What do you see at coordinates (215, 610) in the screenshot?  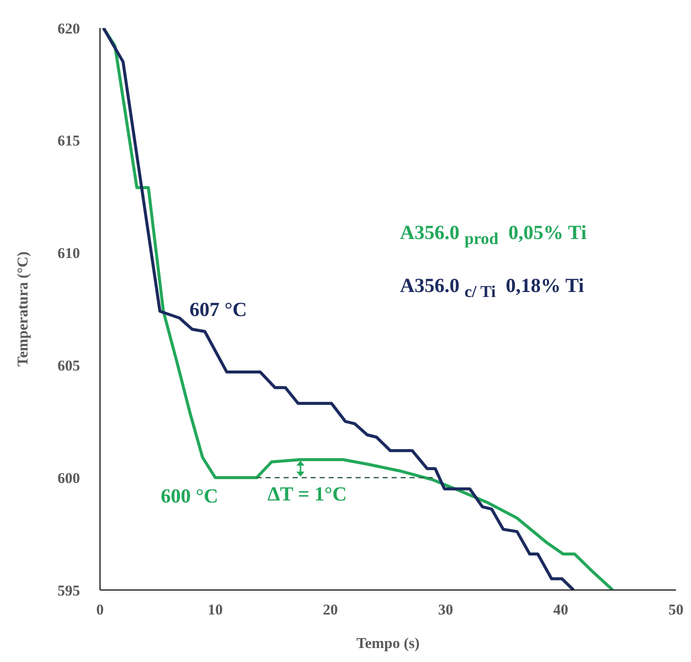 I see `x-tick-label: 10` at bounding box center [215, 610].